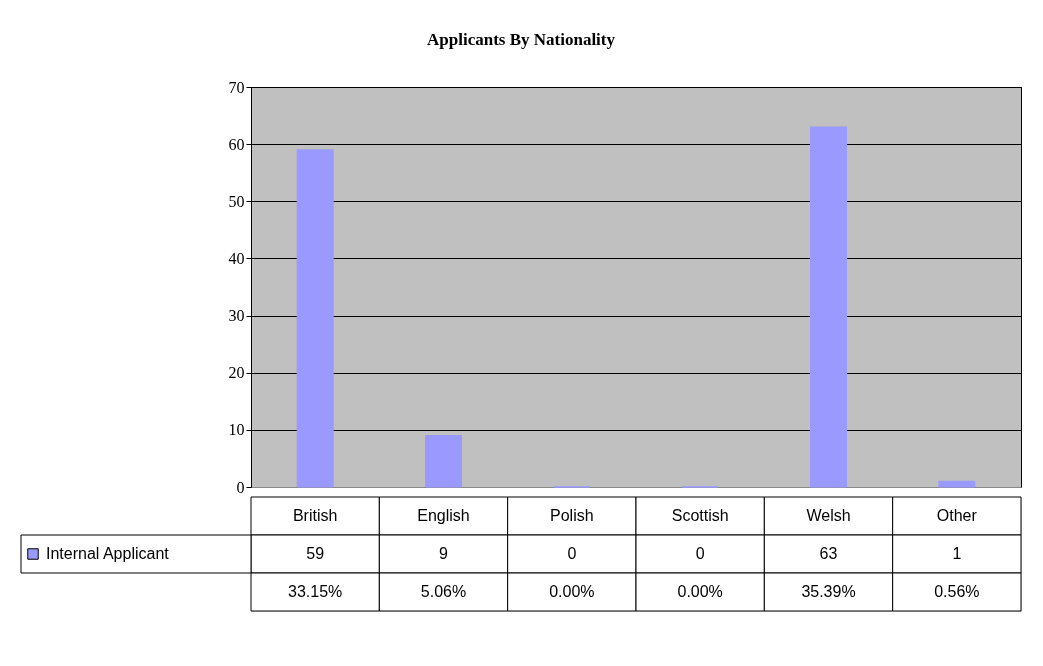 The height and width of the screenshot is (666, 1043). Describe the element at coordinates (443, 591) in the screenshot. I see `text: 5.06%` at that location.